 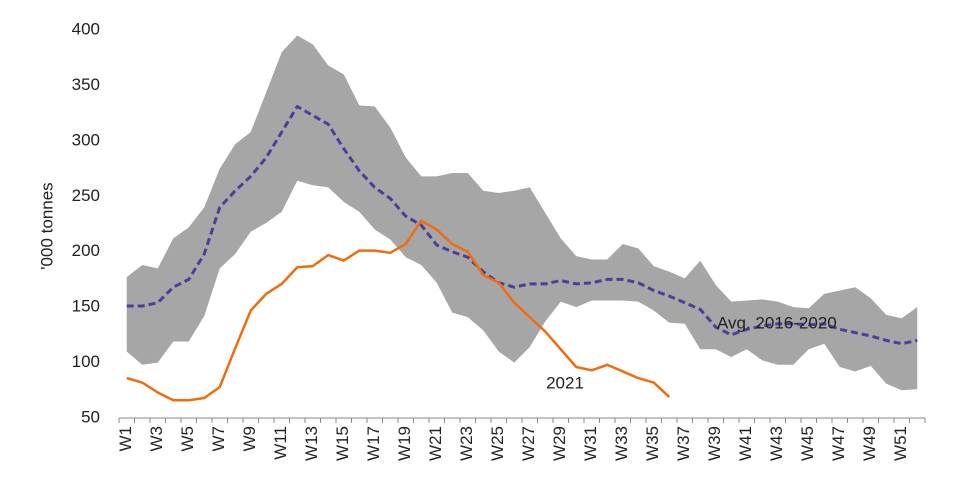 I want to click on x-tick-label: W45, so click(x=807, y=443).